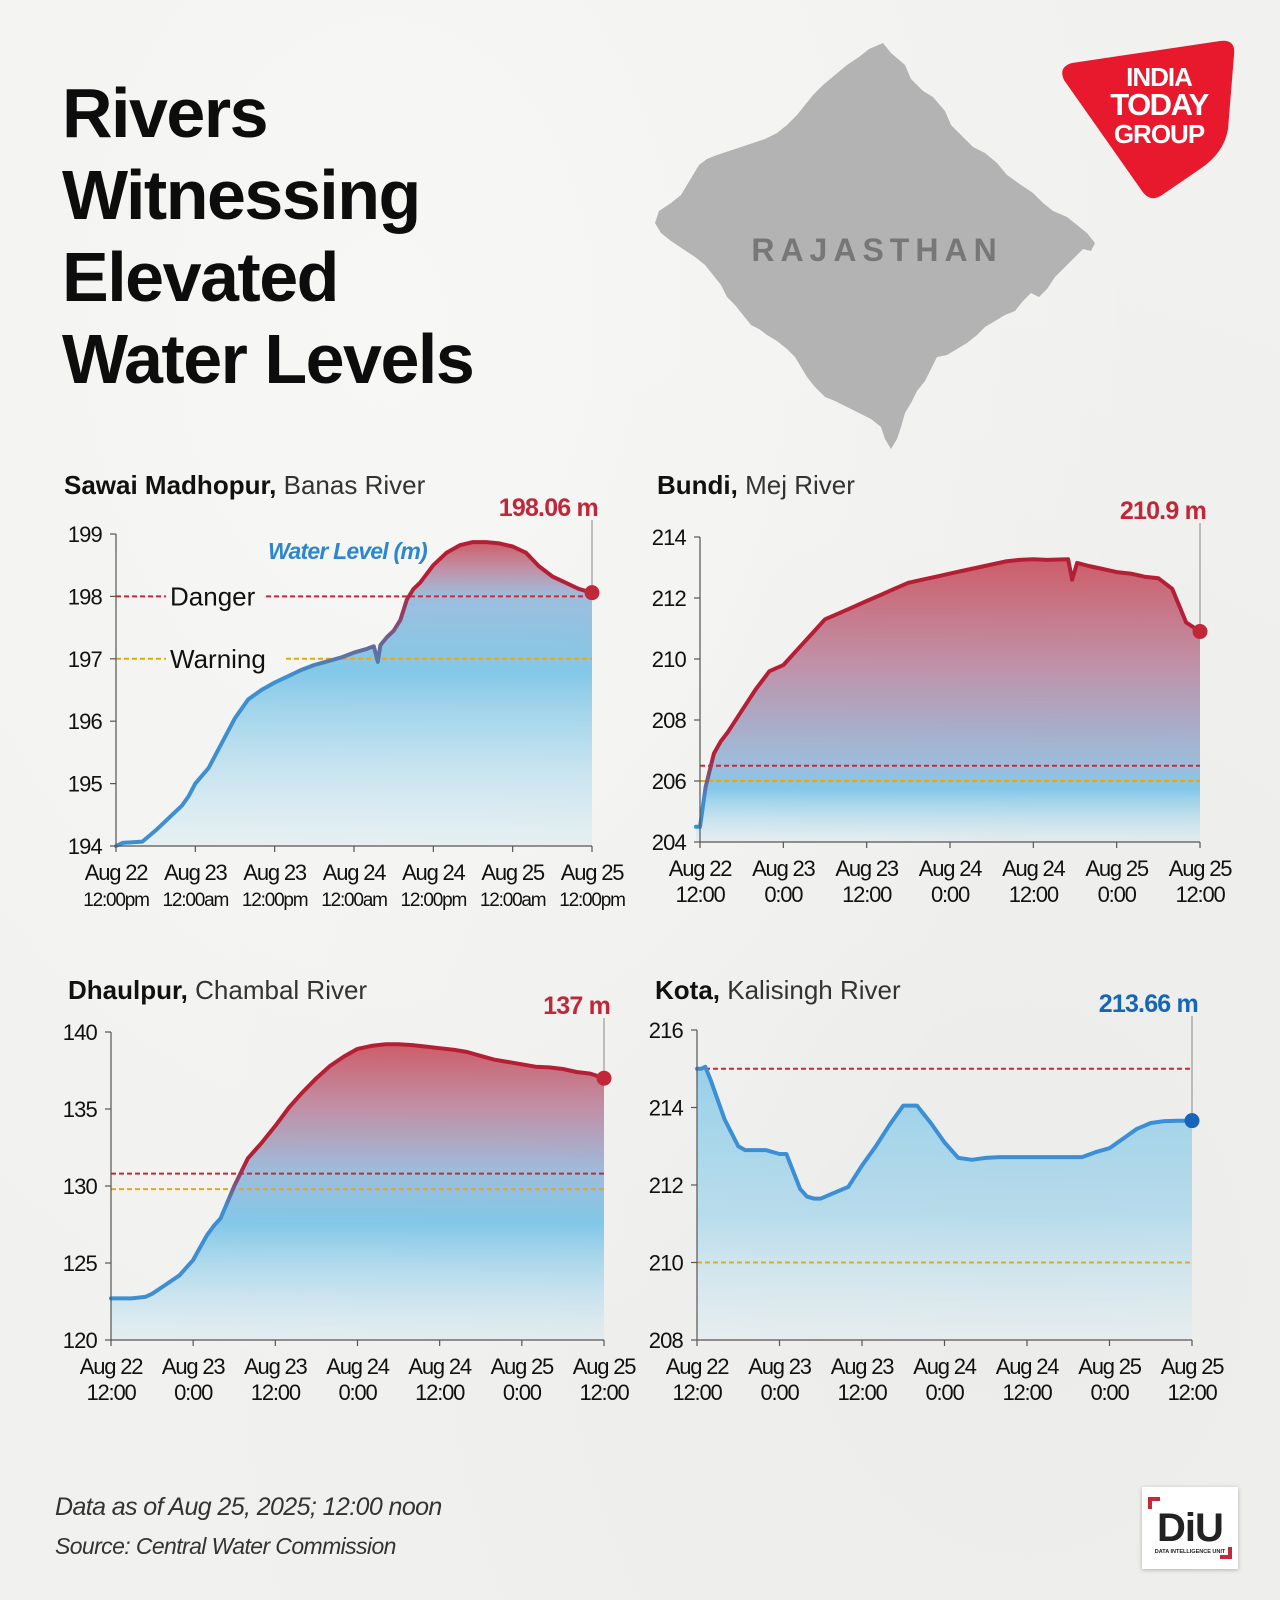 Image resolution: width=1280 pixels, height=1600 pixels. I want to click on rajasthan-map: RAJASTHAN, so click(875, 246).